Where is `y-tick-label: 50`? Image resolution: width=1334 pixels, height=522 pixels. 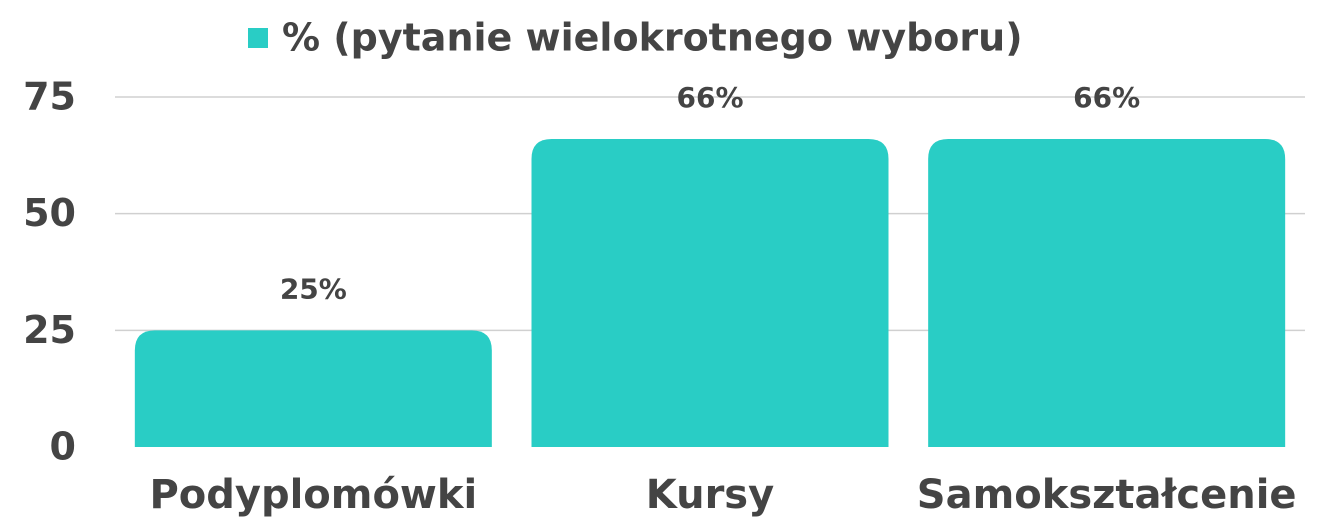
y-tick-label: 50 is located at coordinates (49, 213).